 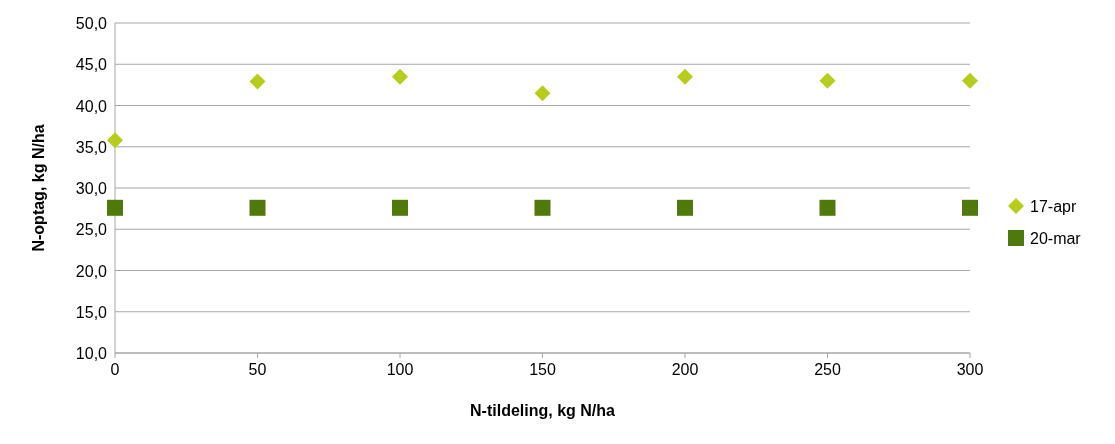 I want to click on y-tick-label: 15,0, so click(x=91, y=312).